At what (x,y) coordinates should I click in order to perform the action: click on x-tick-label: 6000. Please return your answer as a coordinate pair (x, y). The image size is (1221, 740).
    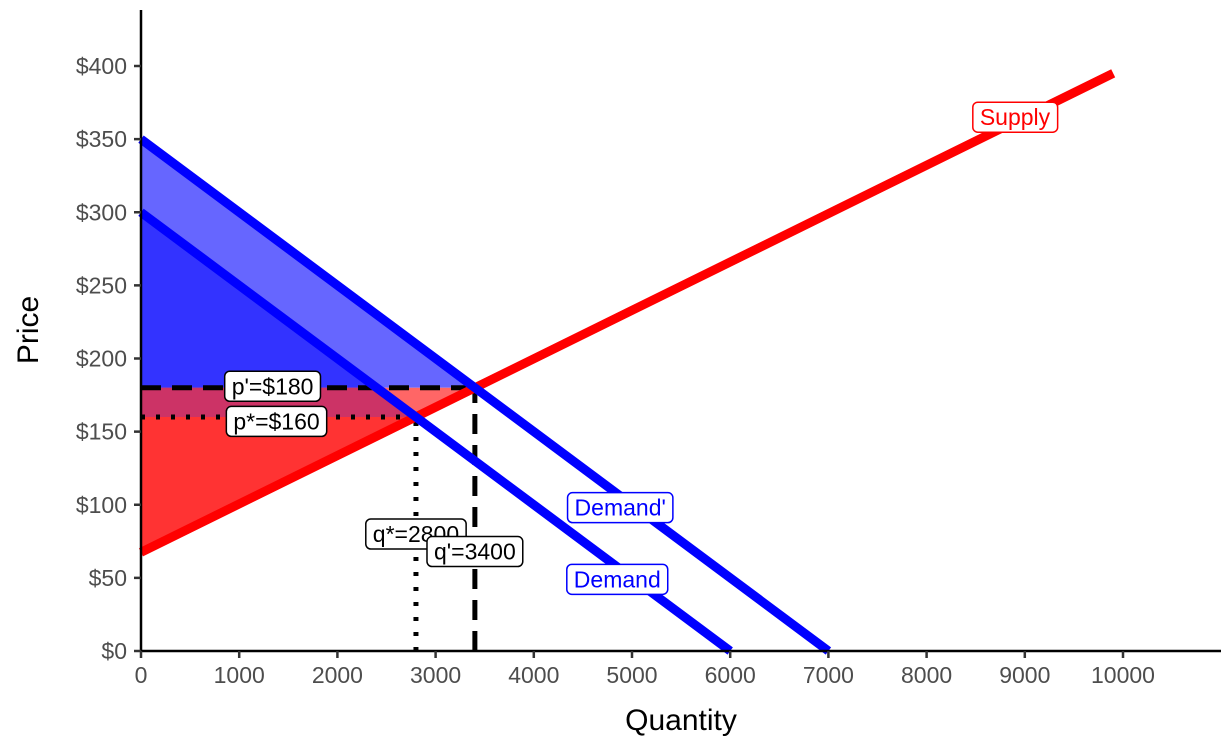
    Looking at the image, I should click on (730, 675).